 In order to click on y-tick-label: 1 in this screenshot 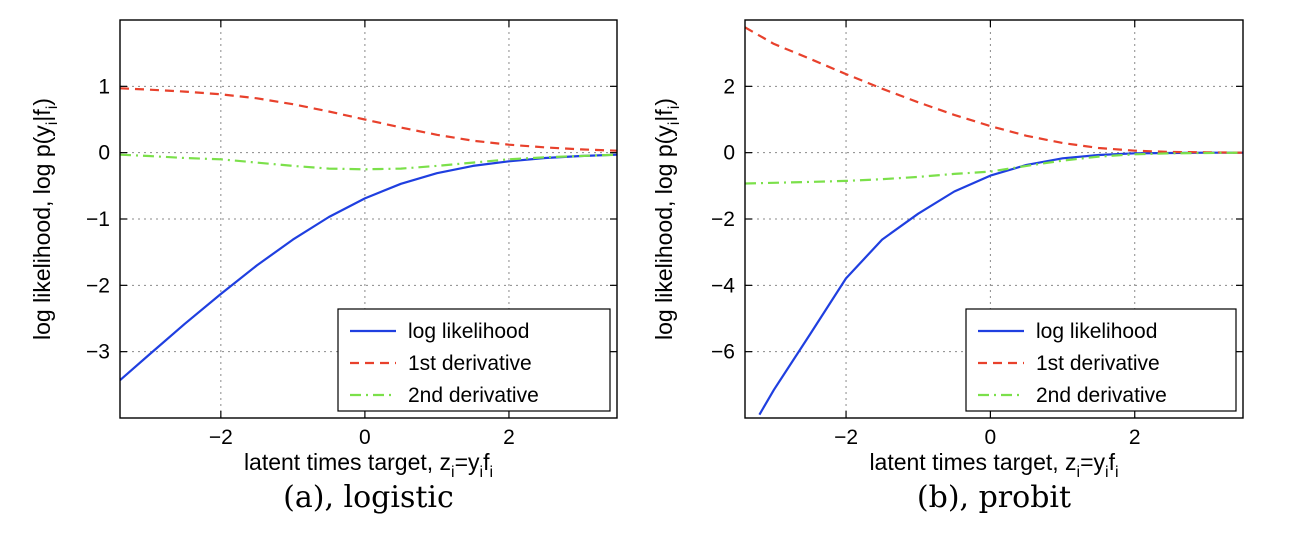, I will do `click(104, 86)`.